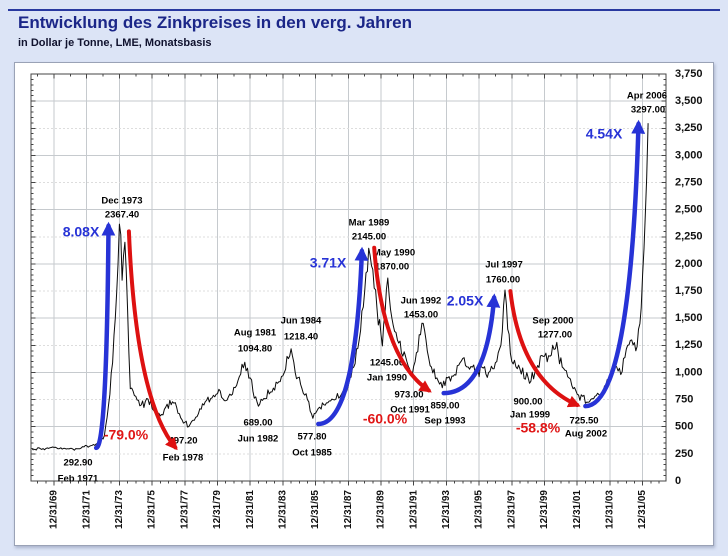  Describe the element at coordinates (387, 363) in the screenshot. I see `annotation-1245-00: 1245.00` at that location.